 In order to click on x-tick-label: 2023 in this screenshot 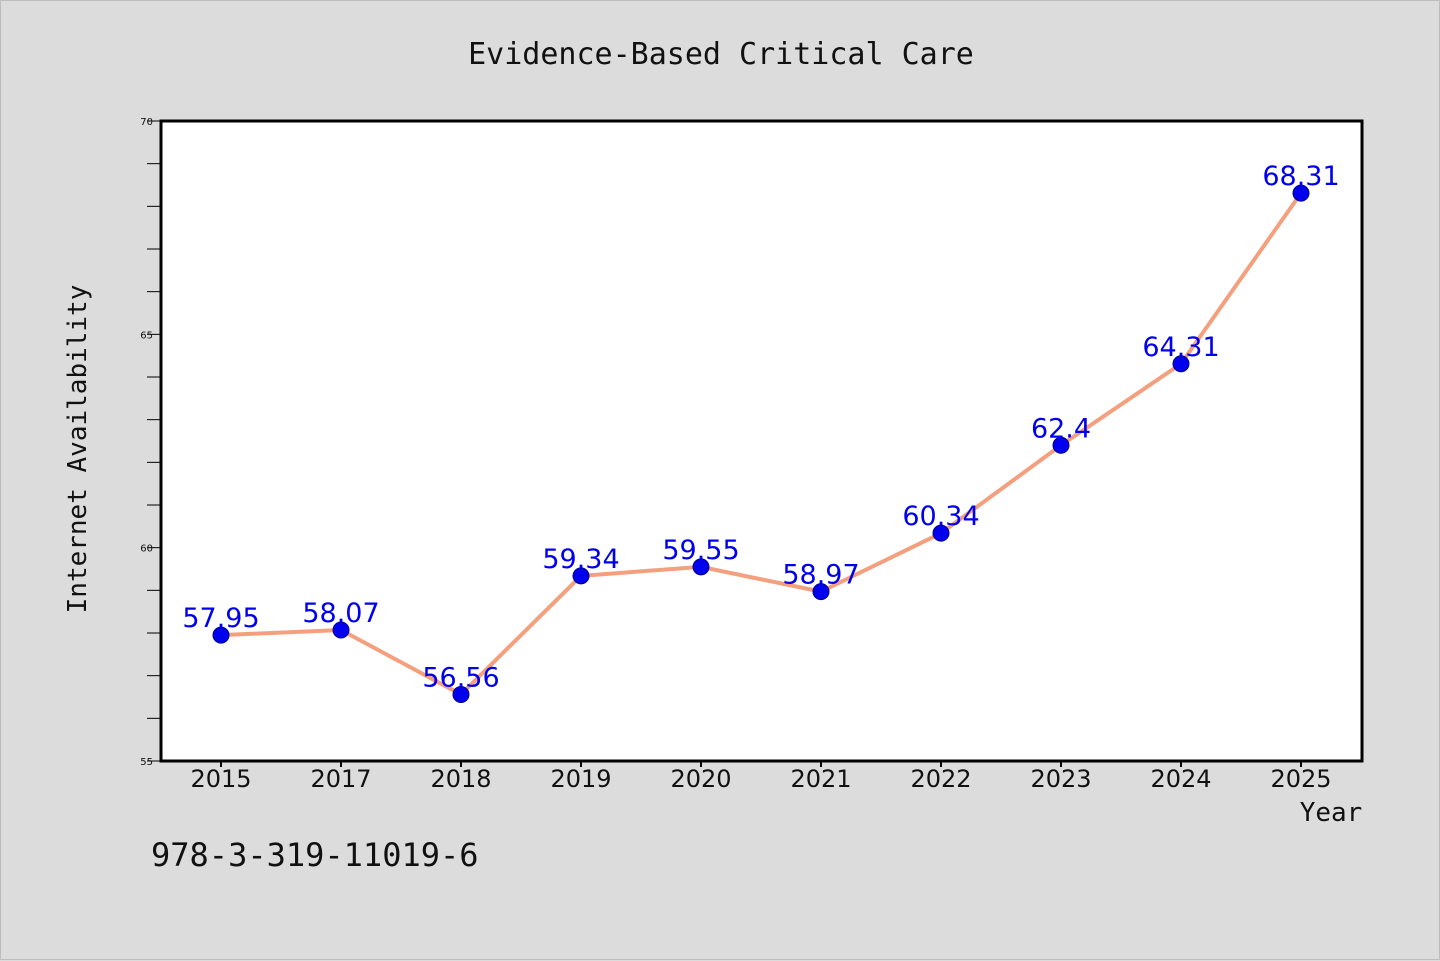, I will do `click(1060, 779)`.